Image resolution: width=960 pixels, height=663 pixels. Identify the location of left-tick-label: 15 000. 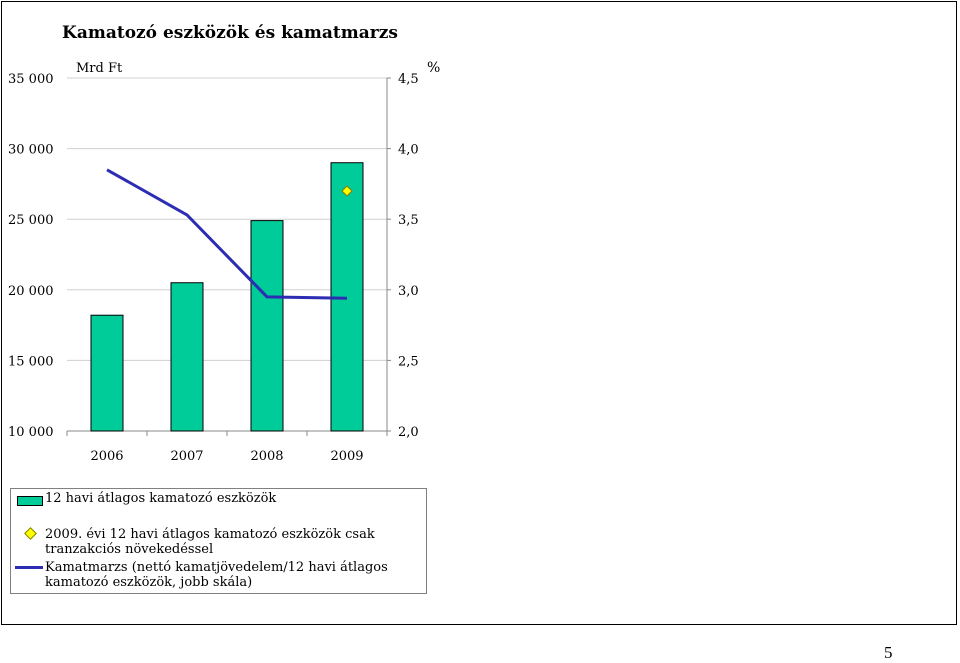
(31, 361).